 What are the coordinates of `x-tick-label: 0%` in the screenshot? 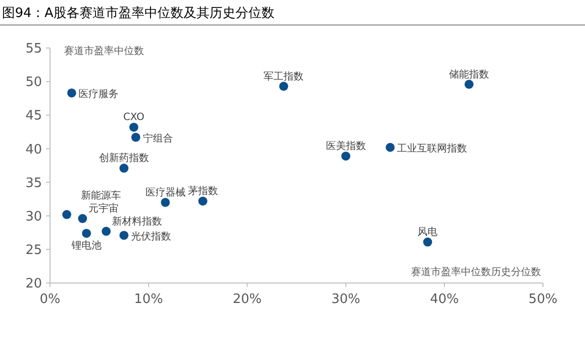 It's located at (50, 299).